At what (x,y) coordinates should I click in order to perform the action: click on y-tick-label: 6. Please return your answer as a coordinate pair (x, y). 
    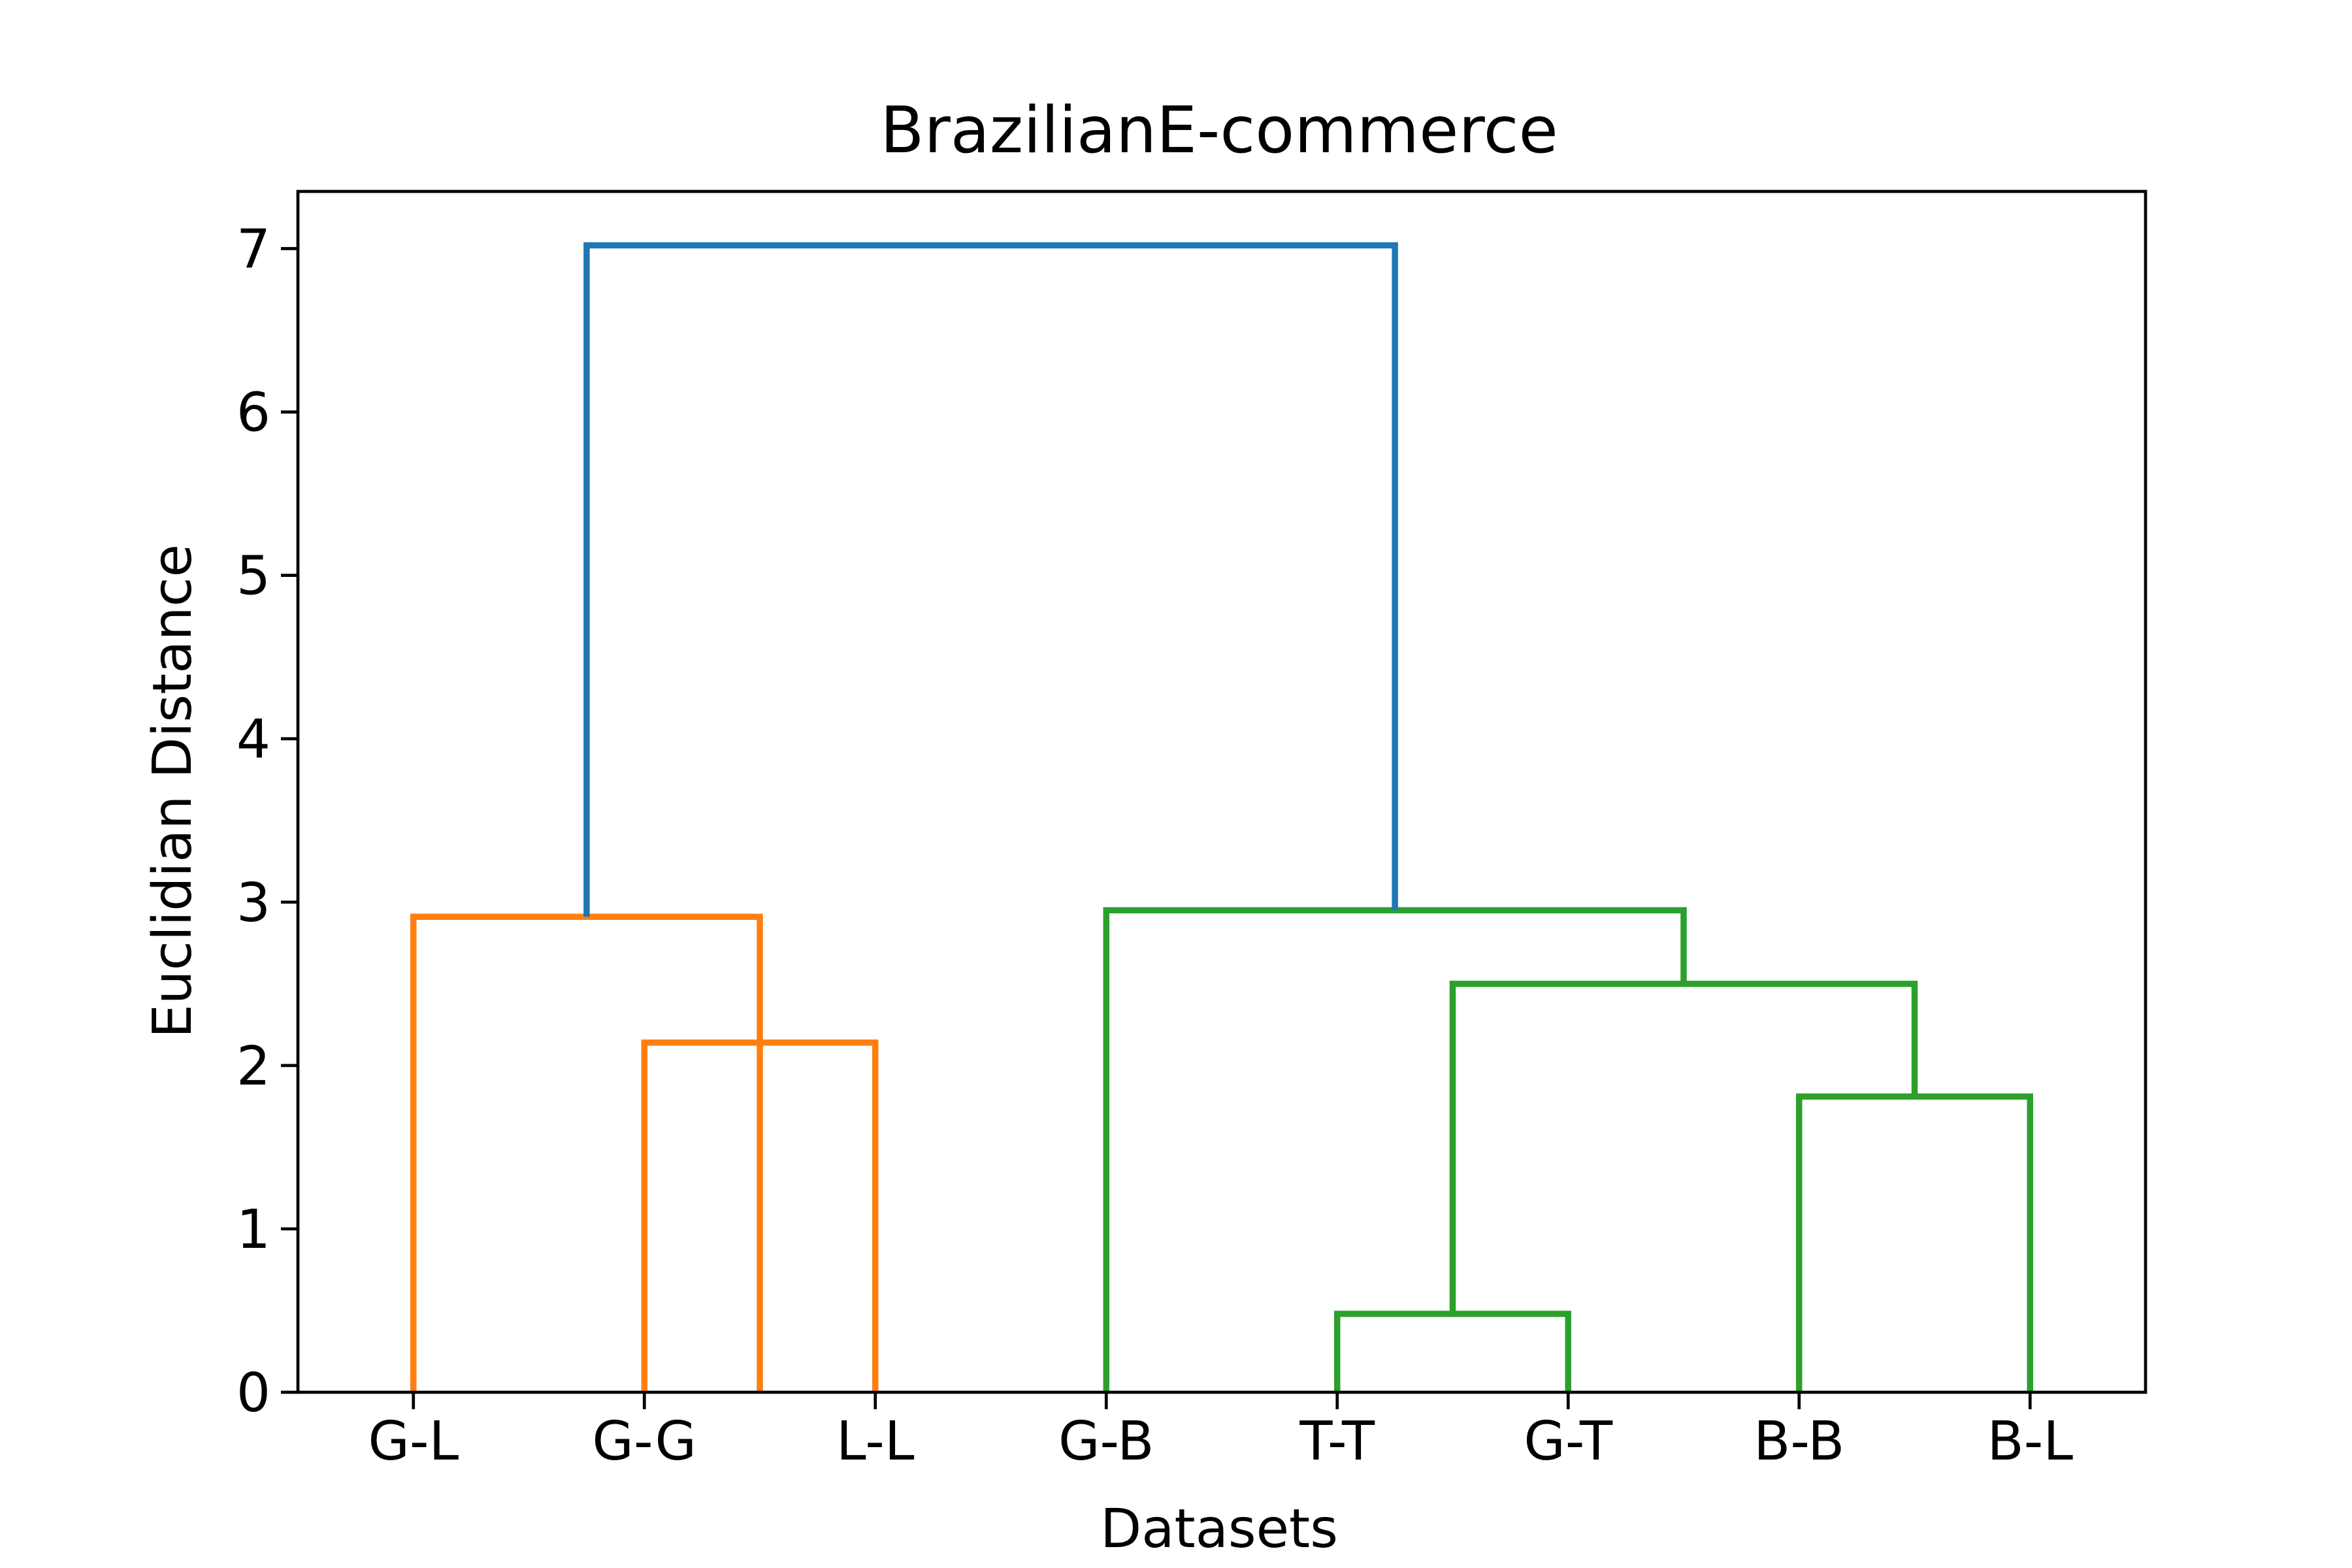
    Looking at the image, I should click on (253, 413).